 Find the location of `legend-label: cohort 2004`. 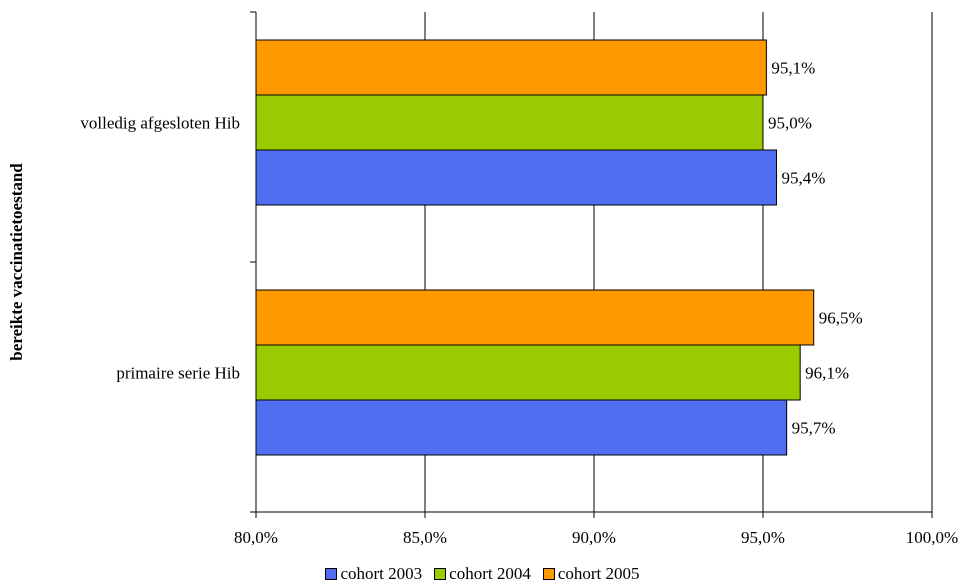

legend-label: cohort 2004 is located at coordinates (490, 573).